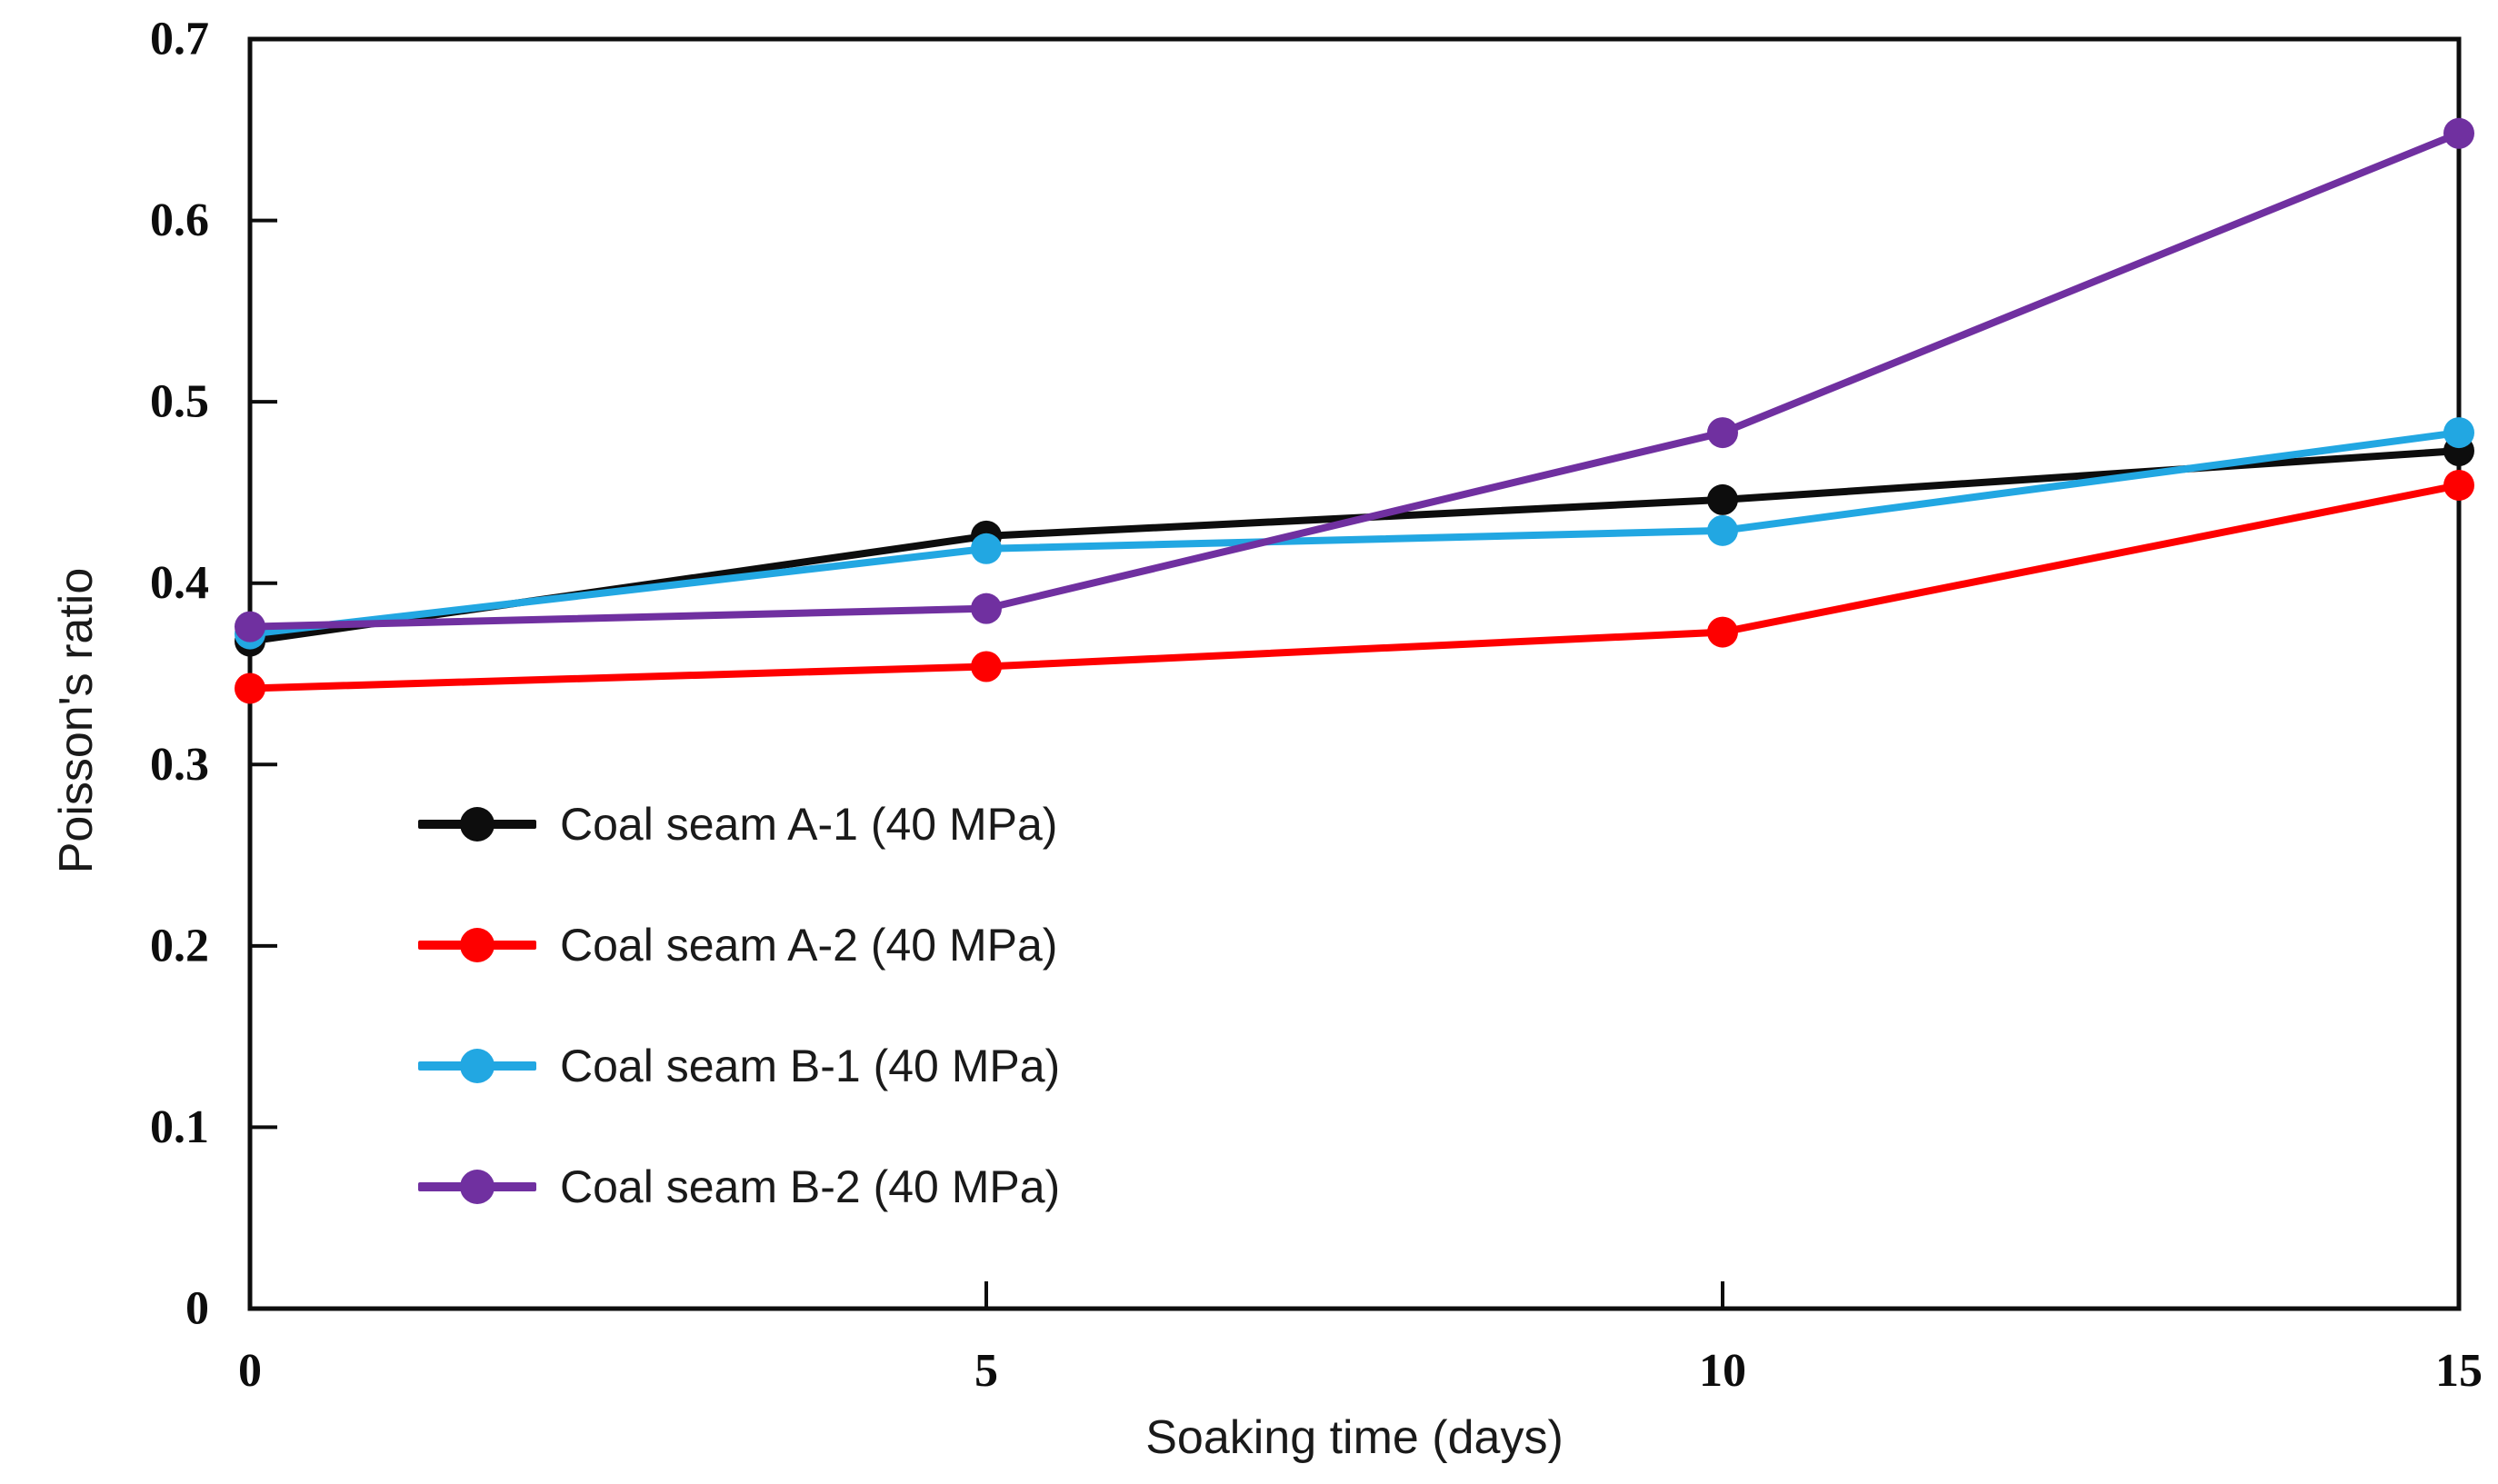 Image resolution: width=2498 pixels, height=1484 pixels. I want to click on y-tick-label: 0.3, so click(179, 765).